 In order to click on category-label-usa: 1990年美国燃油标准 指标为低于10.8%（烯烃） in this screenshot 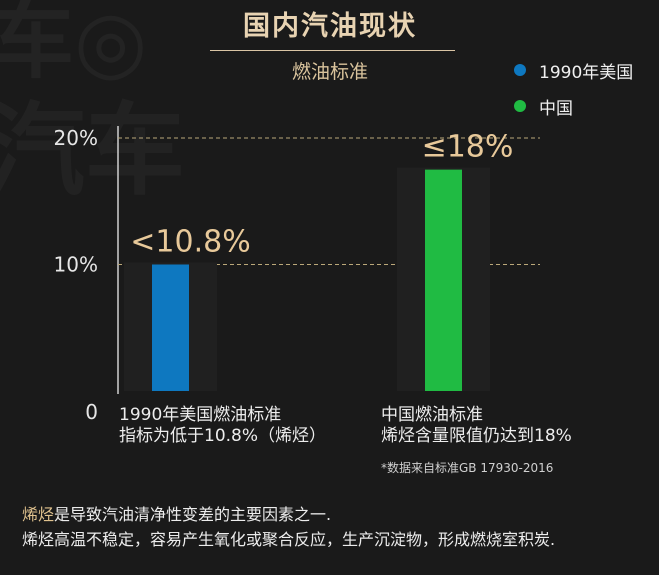, I will do `click(222, 426)`.